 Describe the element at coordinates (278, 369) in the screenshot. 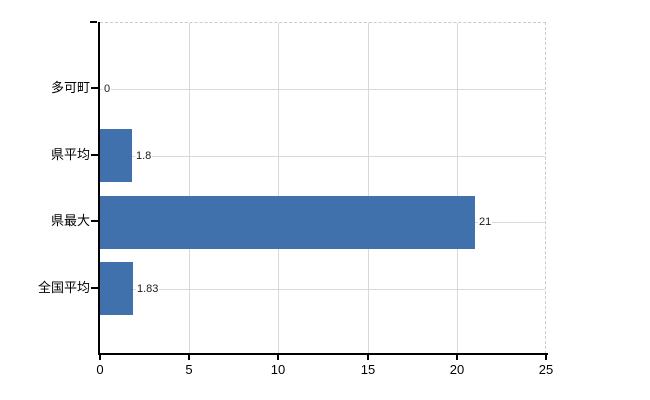

I see `x-tick-label: 10` at that location.